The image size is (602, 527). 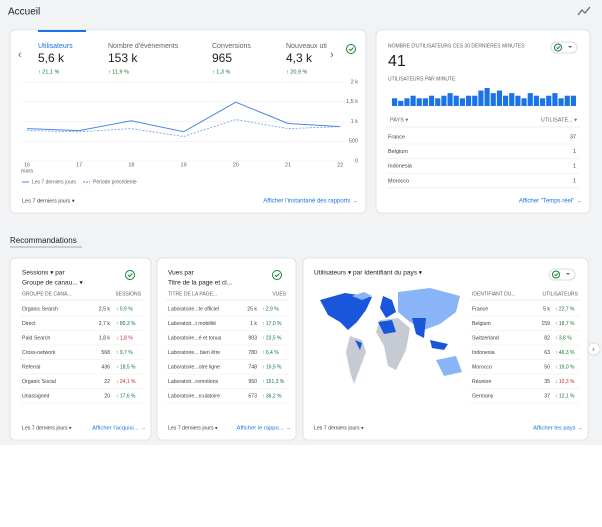 I want to click on metric-value: 965, so click(x=222, y=58).